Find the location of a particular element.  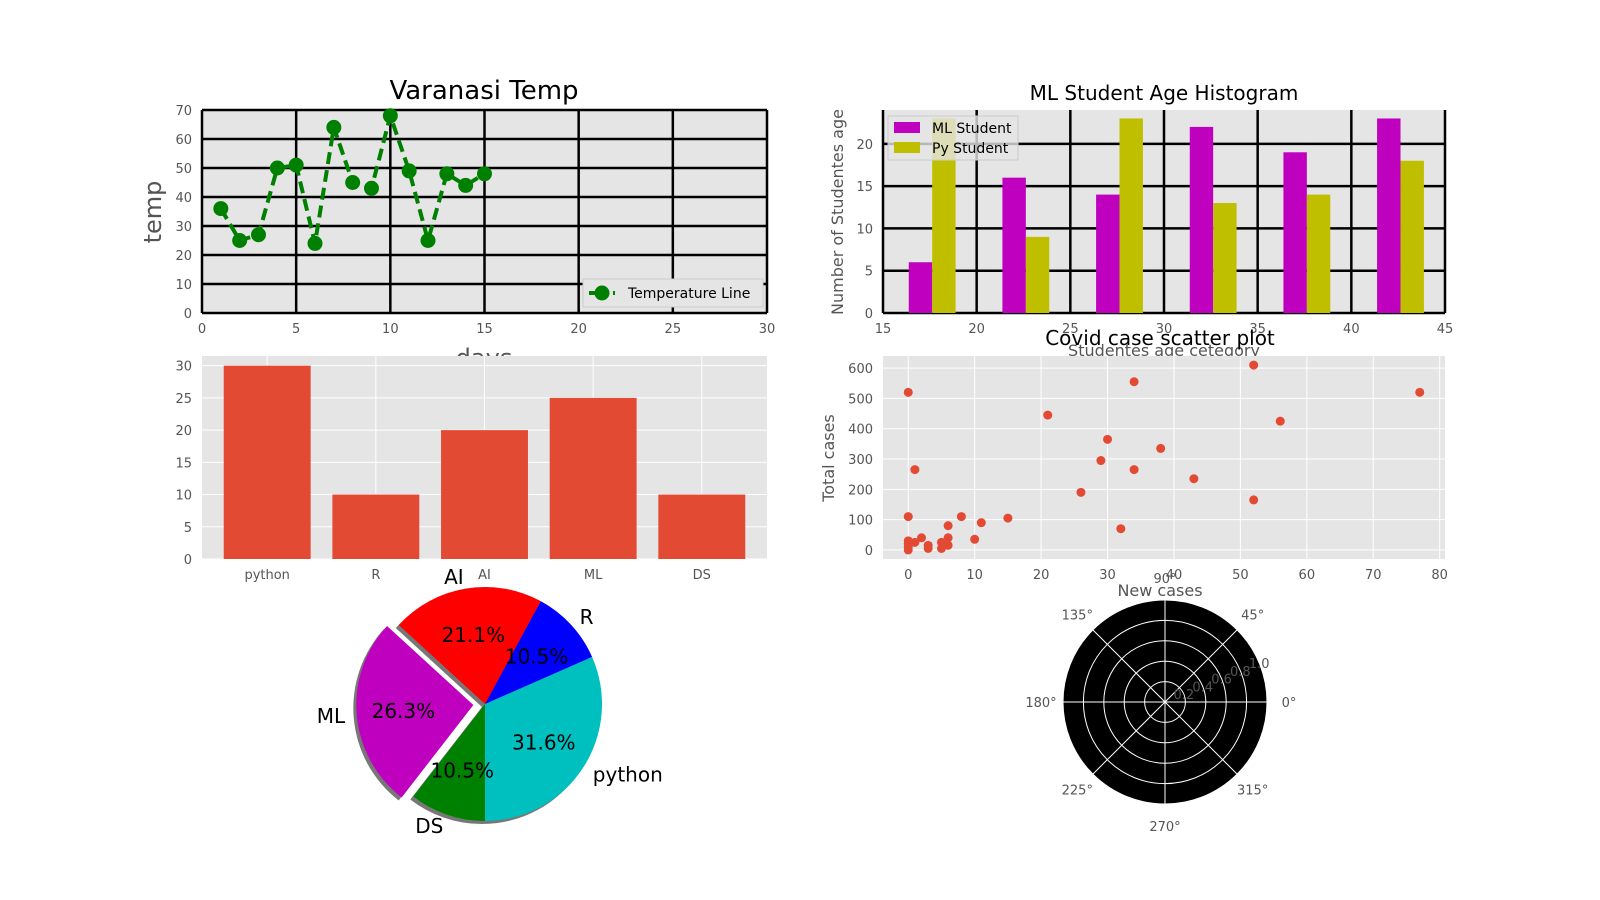

x-tick-label: 45 is located at coordinates (1445, 329).